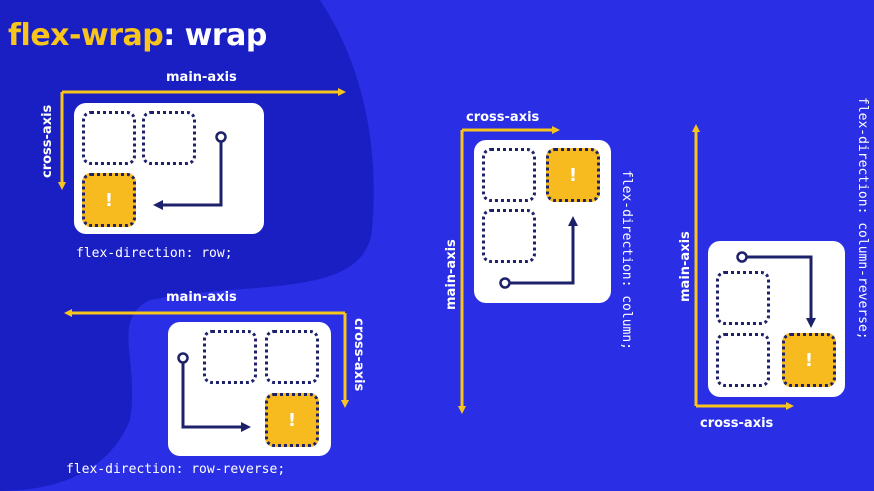  I want to click on row-reverse-cross-axis-label: cross-axis, so click(358, 355).